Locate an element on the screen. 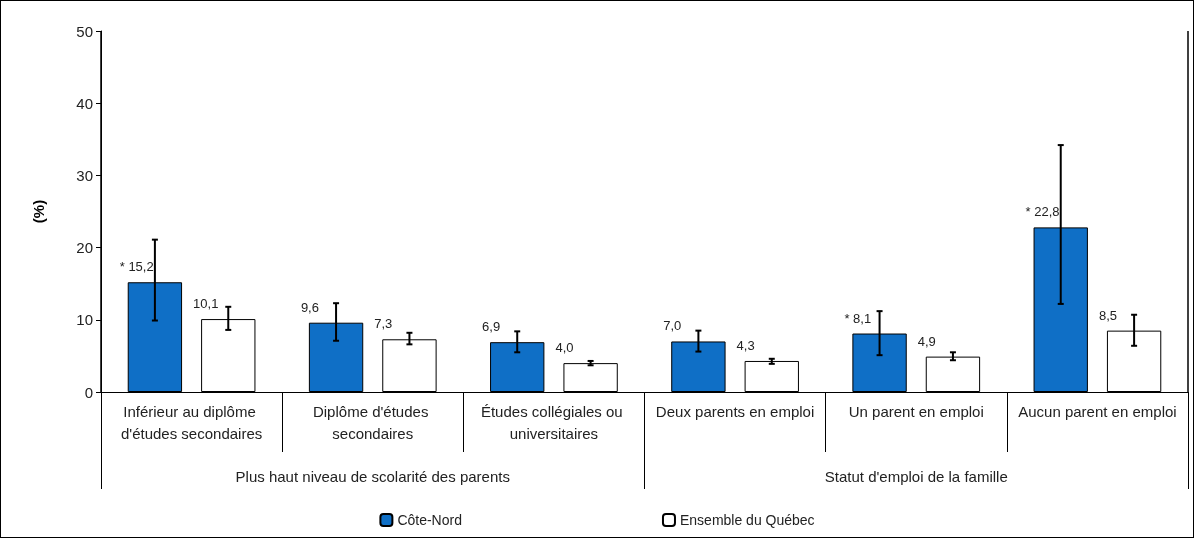  data-label: 7,3 is located at coordinates (383, 324).